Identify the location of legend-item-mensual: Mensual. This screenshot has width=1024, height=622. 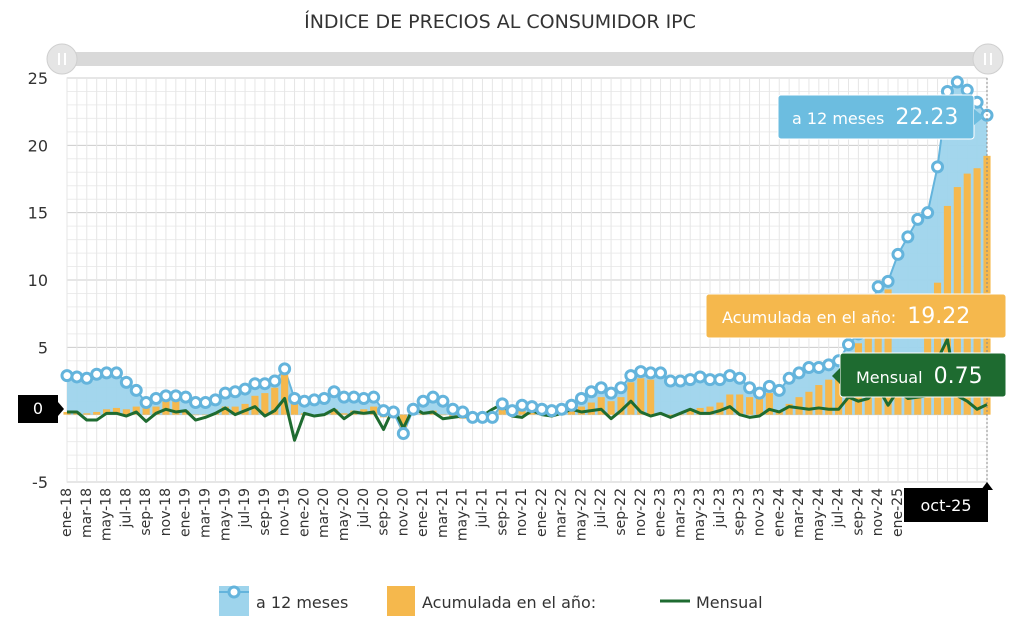
(711, 602).